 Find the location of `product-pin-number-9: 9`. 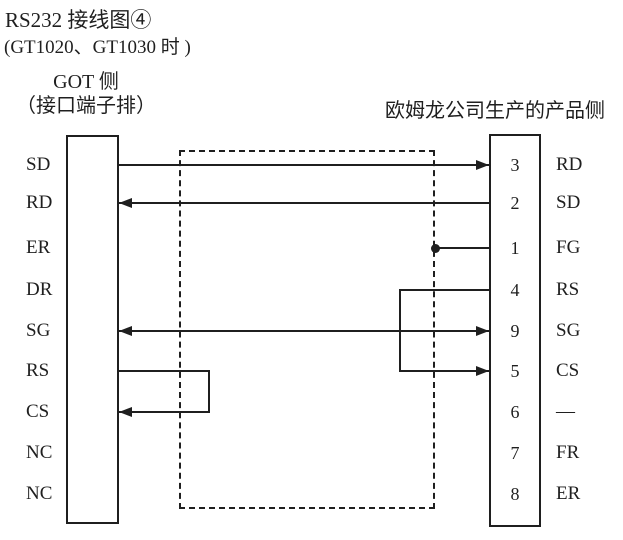

product-pin-number-9: 9 is located at coordinates (515, 331).